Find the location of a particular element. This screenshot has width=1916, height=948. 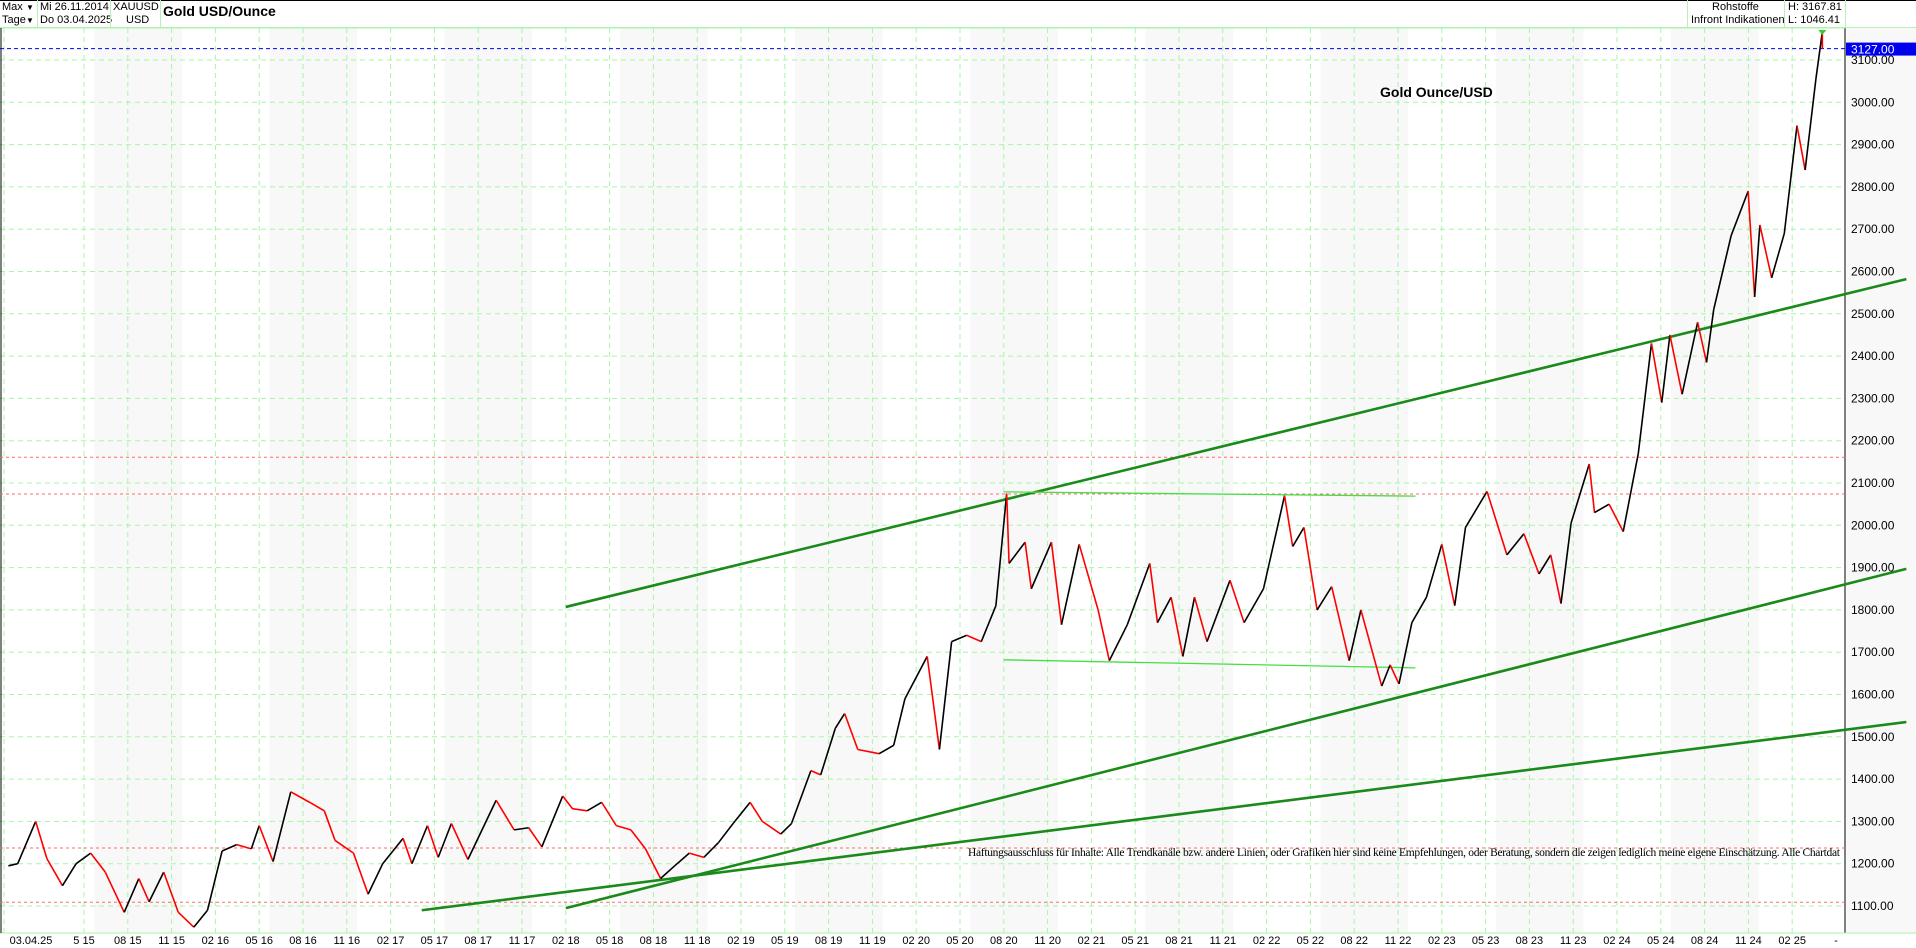

y-tick-label: 1400.00 is located at coordinates (1873, 779).